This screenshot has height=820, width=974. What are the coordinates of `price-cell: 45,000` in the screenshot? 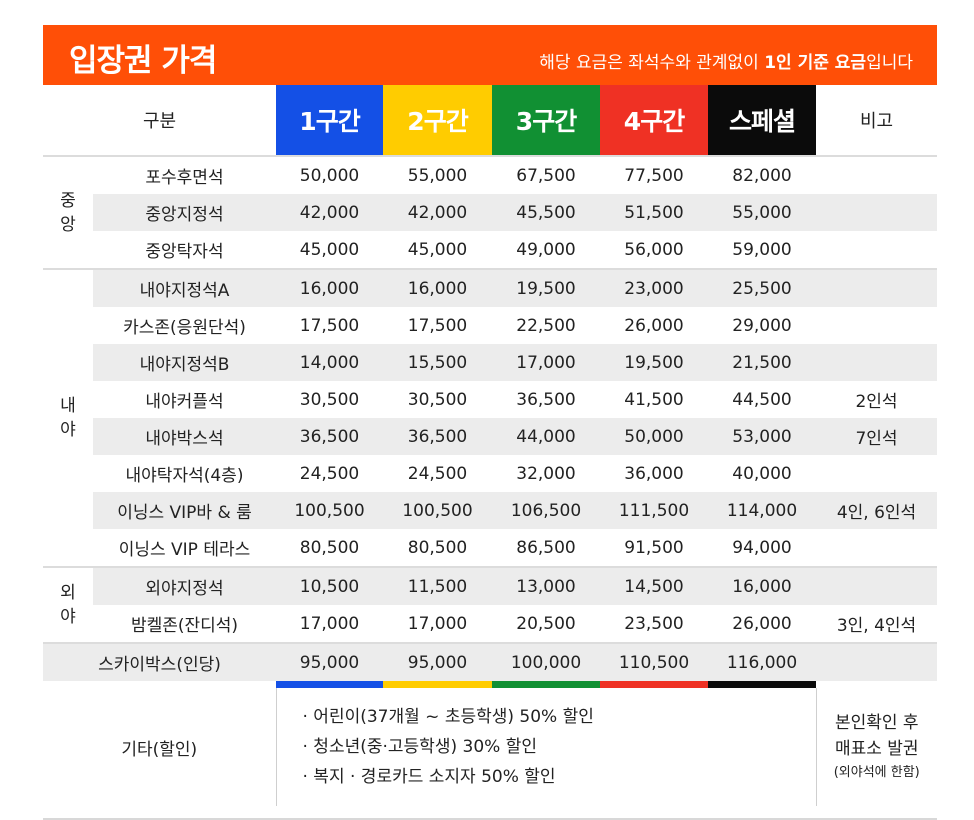 It's located at (437, 249).